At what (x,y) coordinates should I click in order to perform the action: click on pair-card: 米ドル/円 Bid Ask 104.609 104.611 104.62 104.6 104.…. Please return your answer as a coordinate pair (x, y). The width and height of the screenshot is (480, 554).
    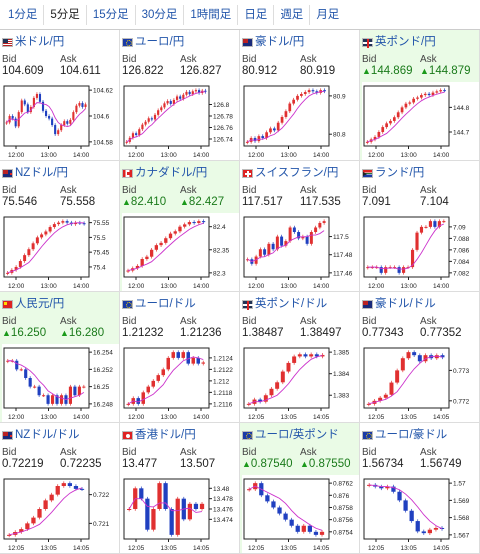
    Looking at the image, I should click on (60, 95).